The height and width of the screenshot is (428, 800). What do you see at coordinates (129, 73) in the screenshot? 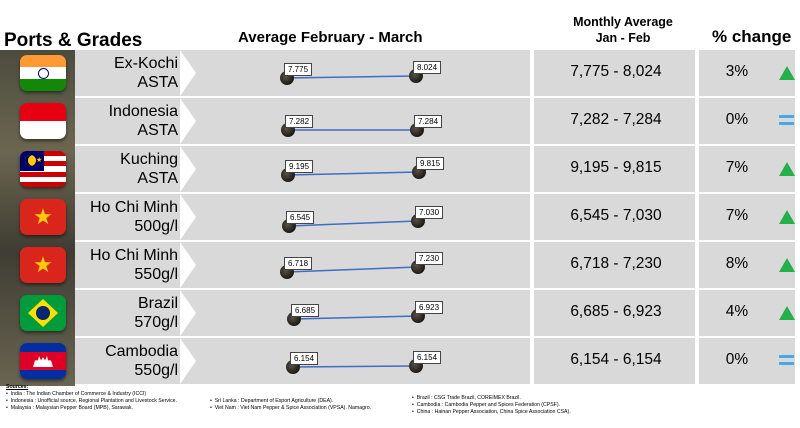
I see `port-grade: Ex-Kochi ASTA` at bounding box center [129, 73].